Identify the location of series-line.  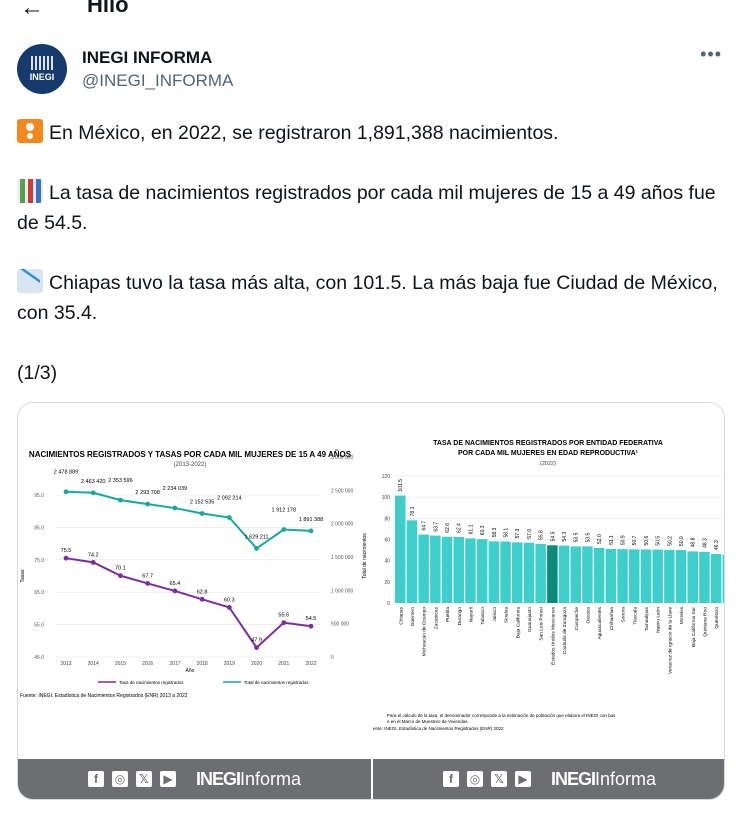
(188, 603).